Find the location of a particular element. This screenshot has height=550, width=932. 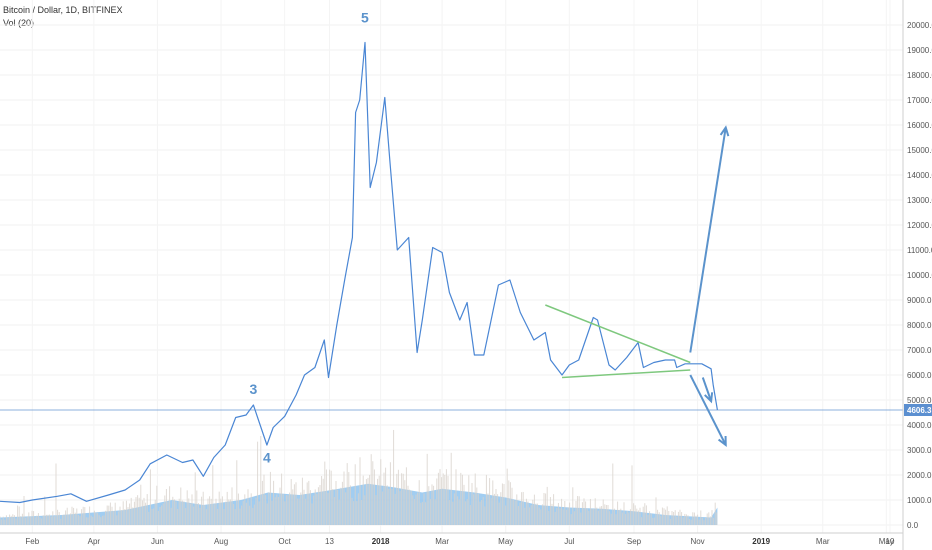

price-tick-label: 2000.0 is located at coordinates (919, 475).